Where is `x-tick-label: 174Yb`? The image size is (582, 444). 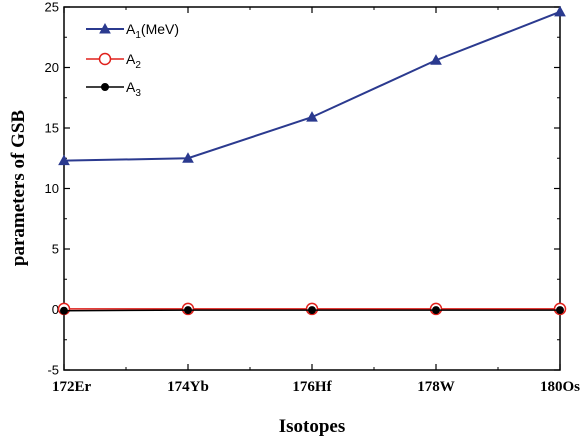
x-tick-label: 174Yb is located at coordinates (188, 387).